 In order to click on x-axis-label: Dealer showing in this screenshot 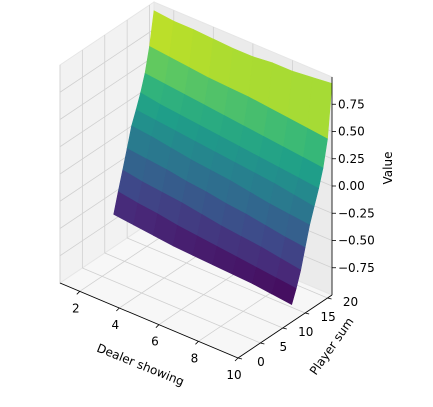, I will do `click(140, 365)`.